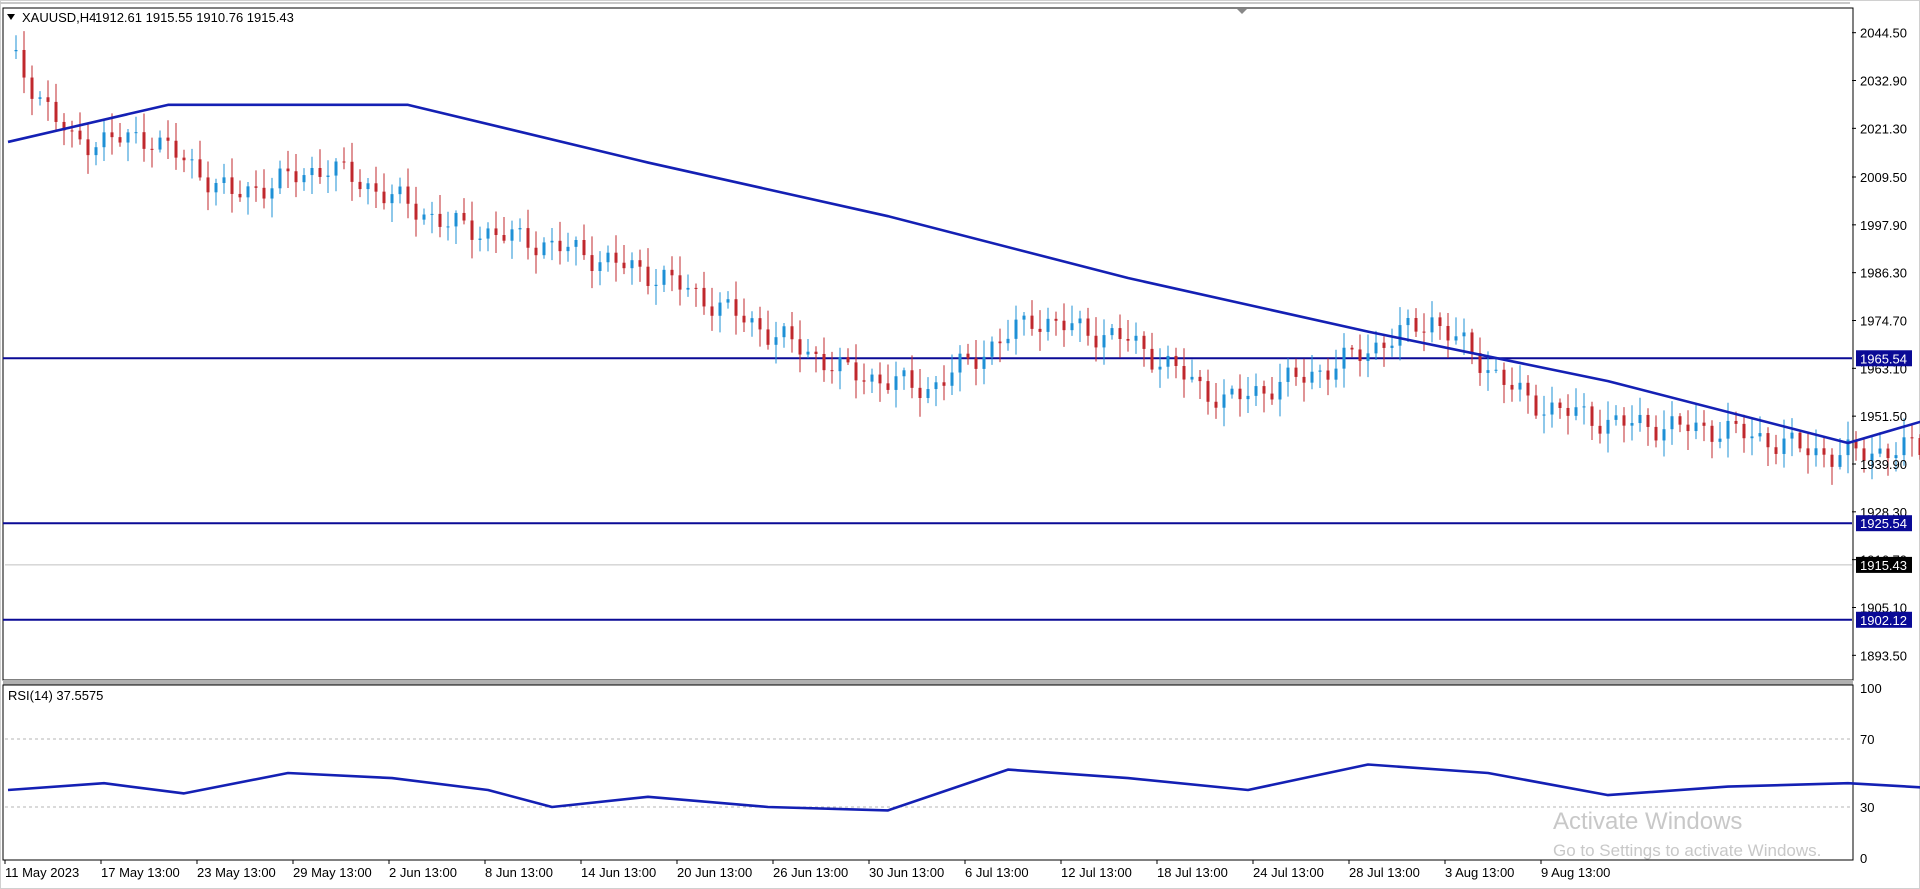 The height and width of the screenshot is (889, 1920). What do you see at coordinates (1884, 564) in the screenshot?
I see `current-price-tag` at bounding box center [1884, 564].